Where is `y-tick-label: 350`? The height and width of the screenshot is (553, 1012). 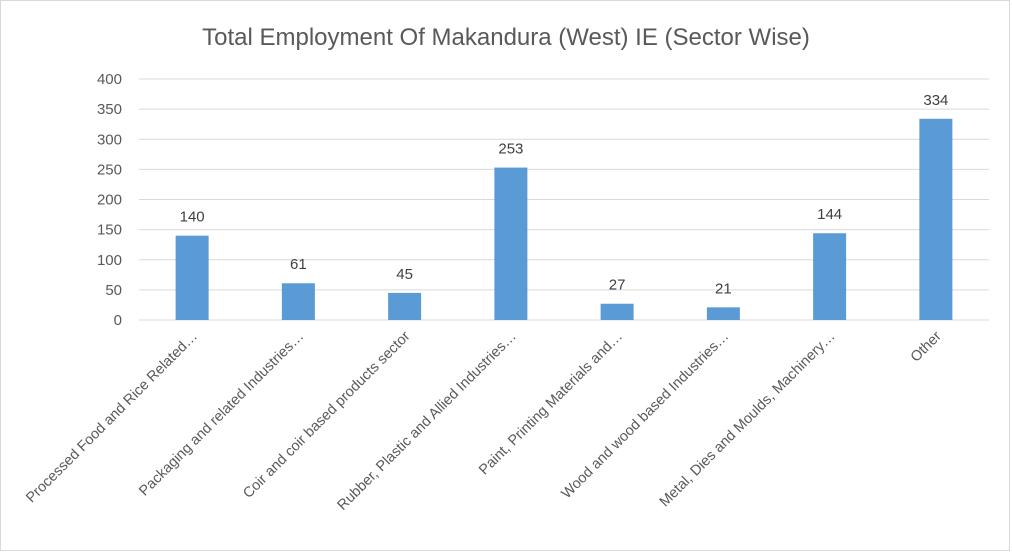
y-tick-label: 350 is located at coordinates (109, 109).